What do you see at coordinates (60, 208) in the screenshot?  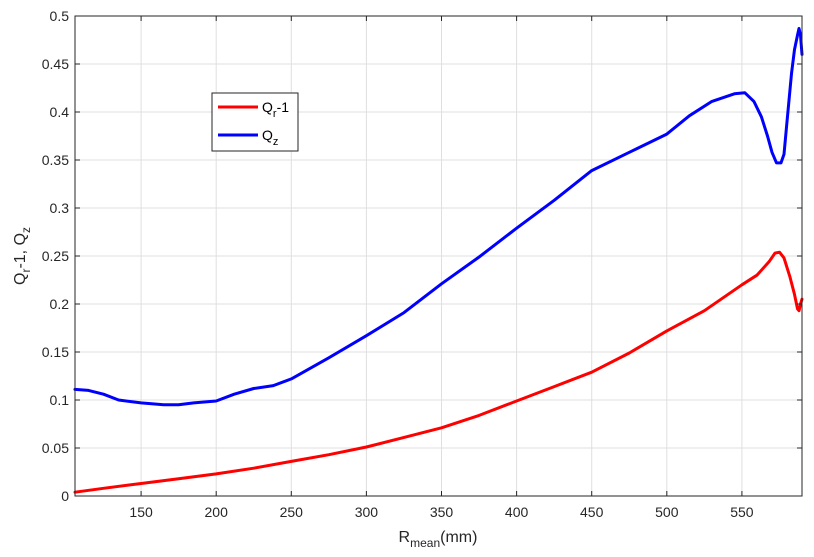 I see `y-tick-label: 0.3` at bounding box center [60, 208].